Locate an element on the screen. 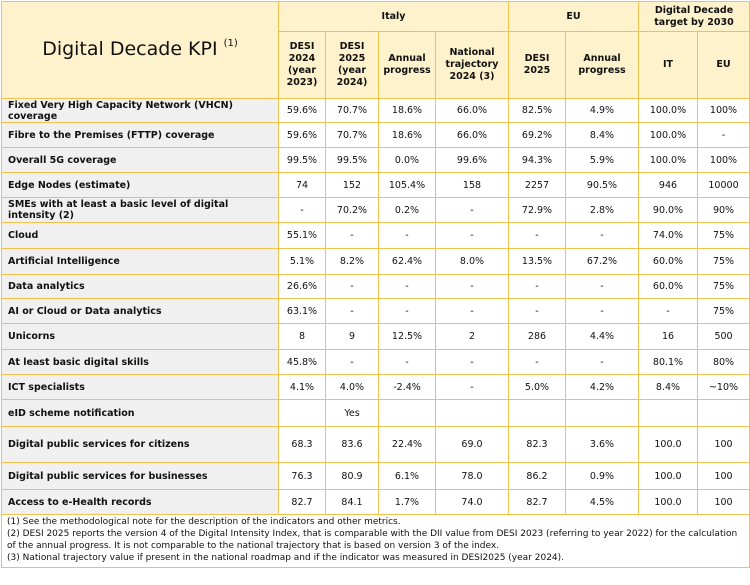 This screenshot has height=585, width=750. table-row: eID scheme notification Yes is located at coordinates (375, 413).